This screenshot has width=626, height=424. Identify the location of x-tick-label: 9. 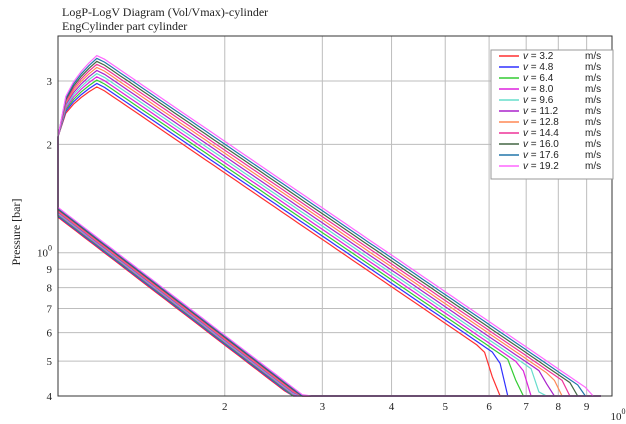
(587, 407).